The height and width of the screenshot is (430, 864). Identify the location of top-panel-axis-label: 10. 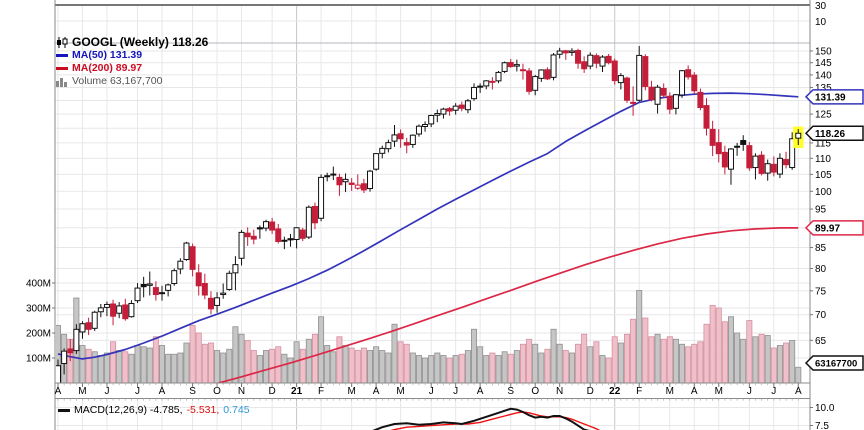
(821, 22).